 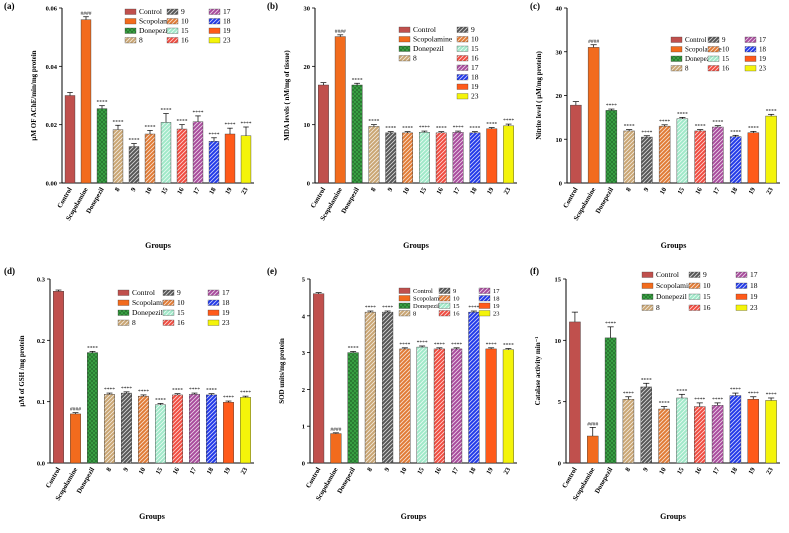 I want to click on x-tick-label: 18, so click(x=474, y=191).